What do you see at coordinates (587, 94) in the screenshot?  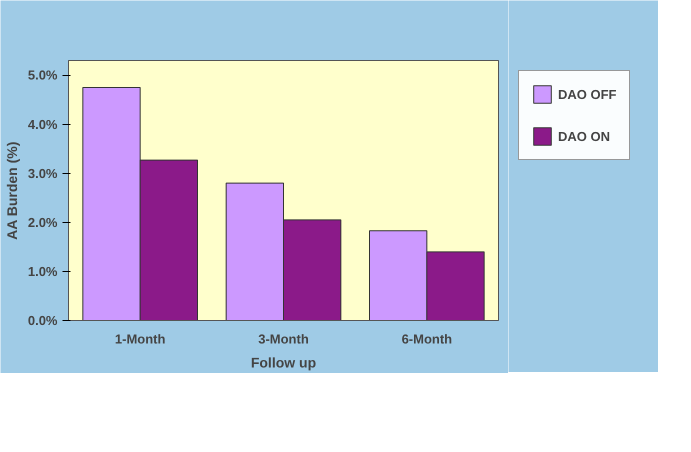 I see `legend-label: DAO OFF` at bounding box center [587, 94].